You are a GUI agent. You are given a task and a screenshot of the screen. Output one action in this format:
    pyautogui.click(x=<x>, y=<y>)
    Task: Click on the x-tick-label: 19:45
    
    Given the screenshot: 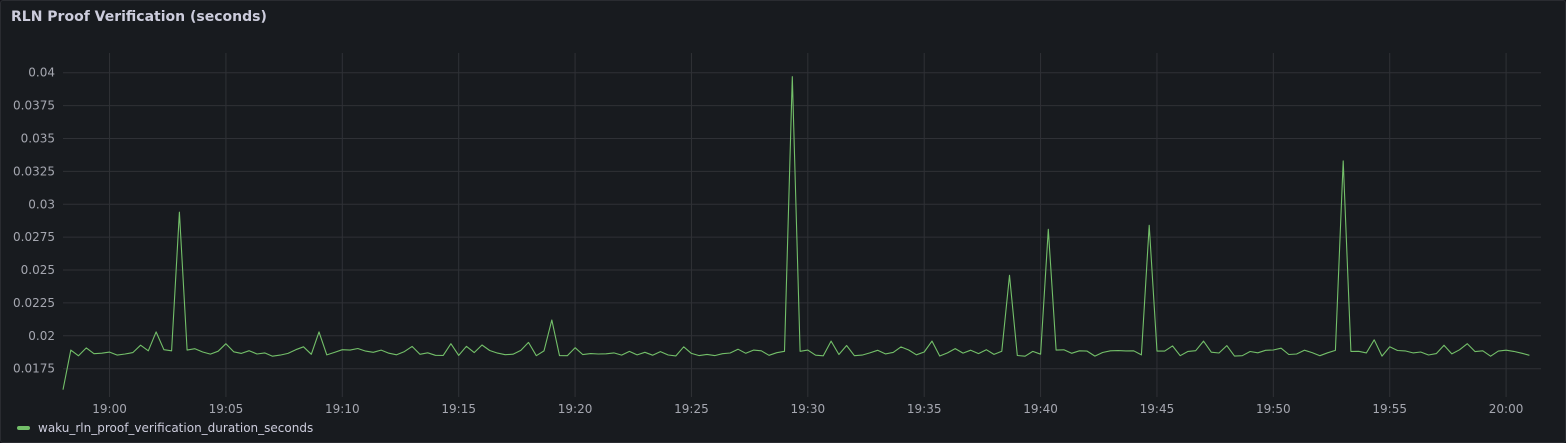 What is the action you would take?
    pyautogui.click(x=1157, y=409)
    